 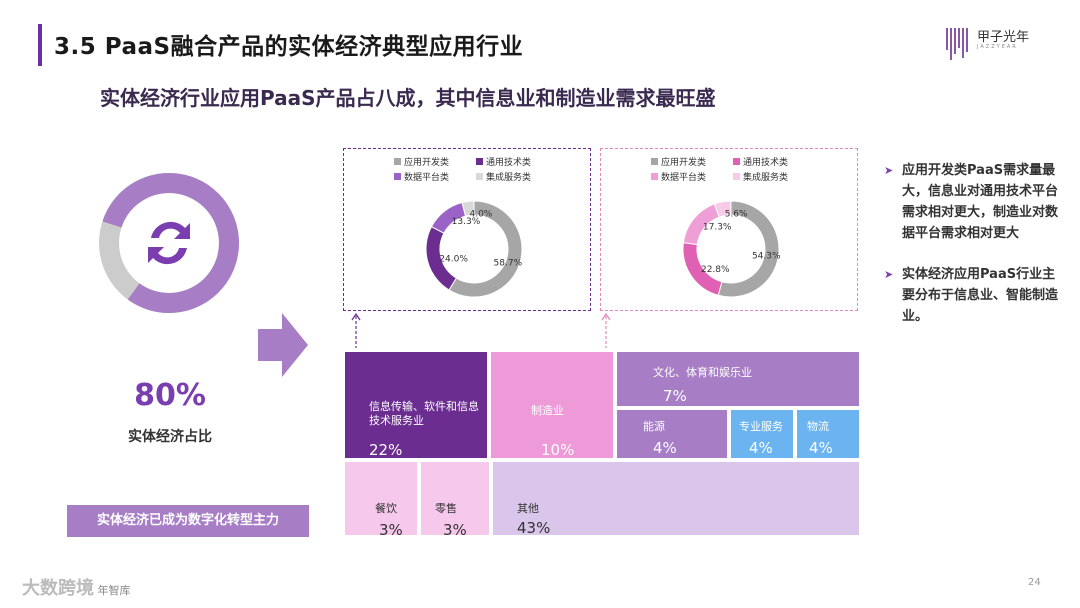 I want to click on real-economy-percentage: 80%, so click(x=170, y=395).